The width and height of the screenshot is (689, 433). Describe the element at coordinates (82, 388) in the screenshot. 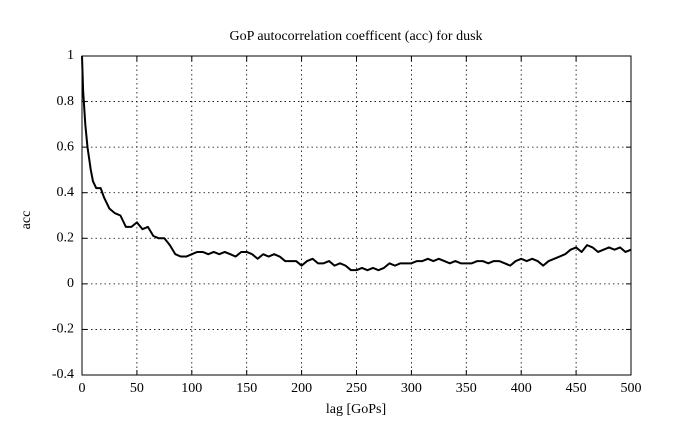

I see `x-tick-label: 0` at that location.